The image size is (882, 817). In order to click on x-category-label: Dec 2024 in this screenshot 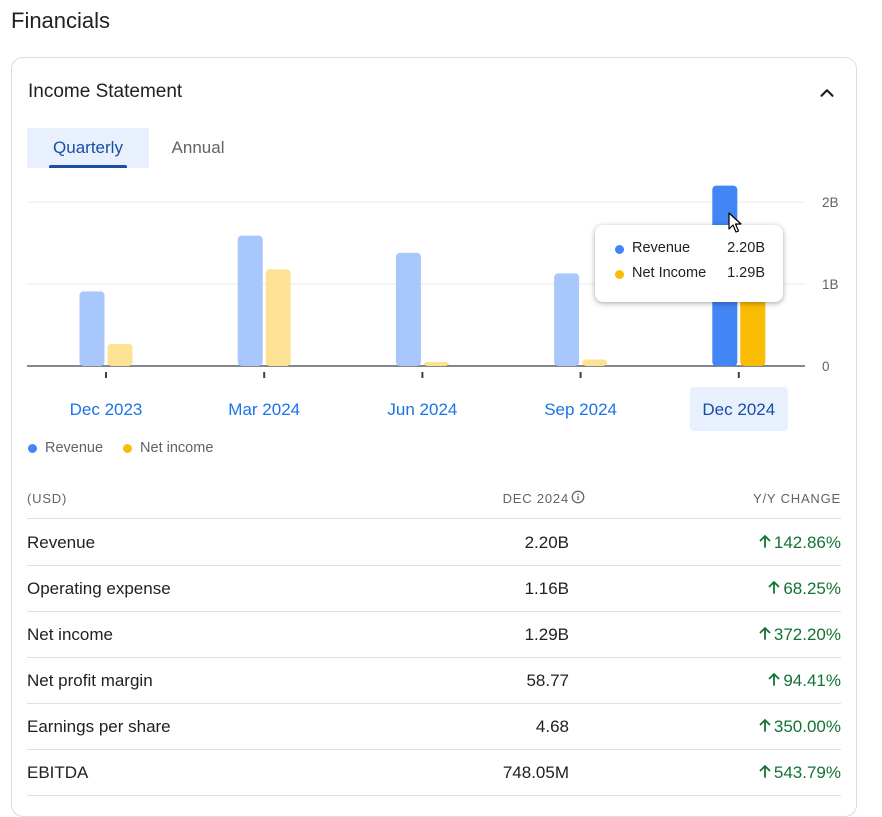, I will do `click(738, 409)`.